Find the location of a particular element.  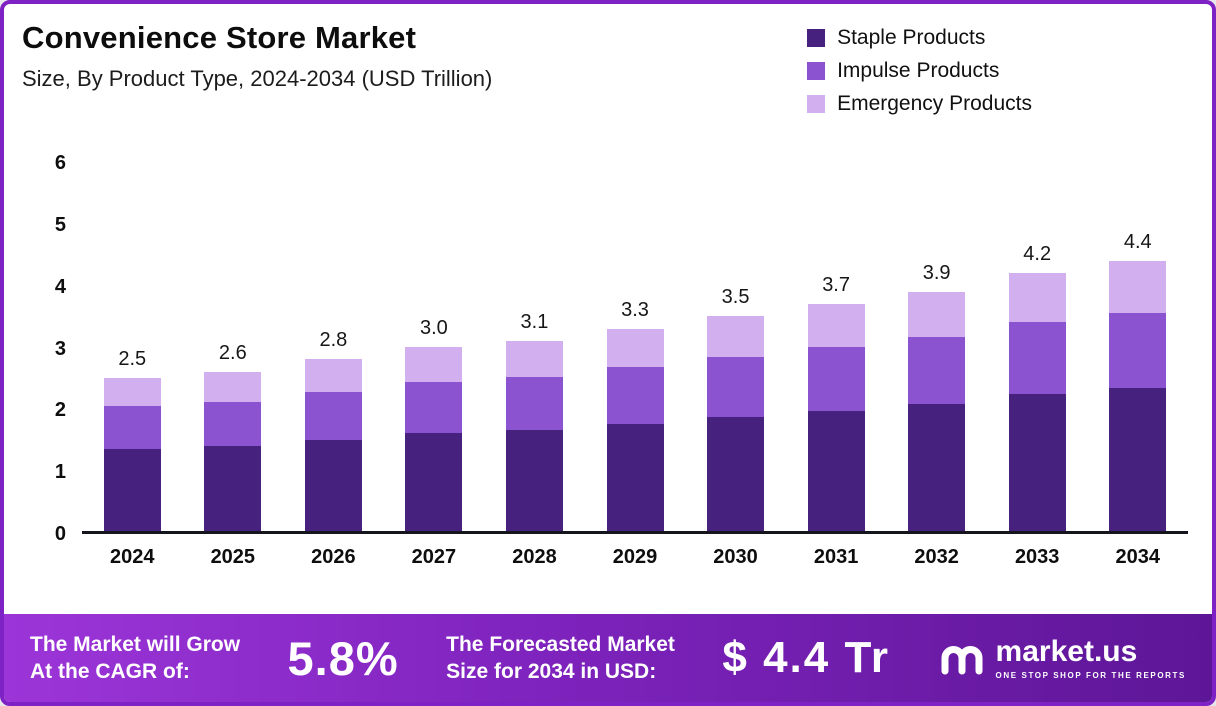

forecast-caption-line2: Size for 2034 in USD: is located at coordinates (551, 671).